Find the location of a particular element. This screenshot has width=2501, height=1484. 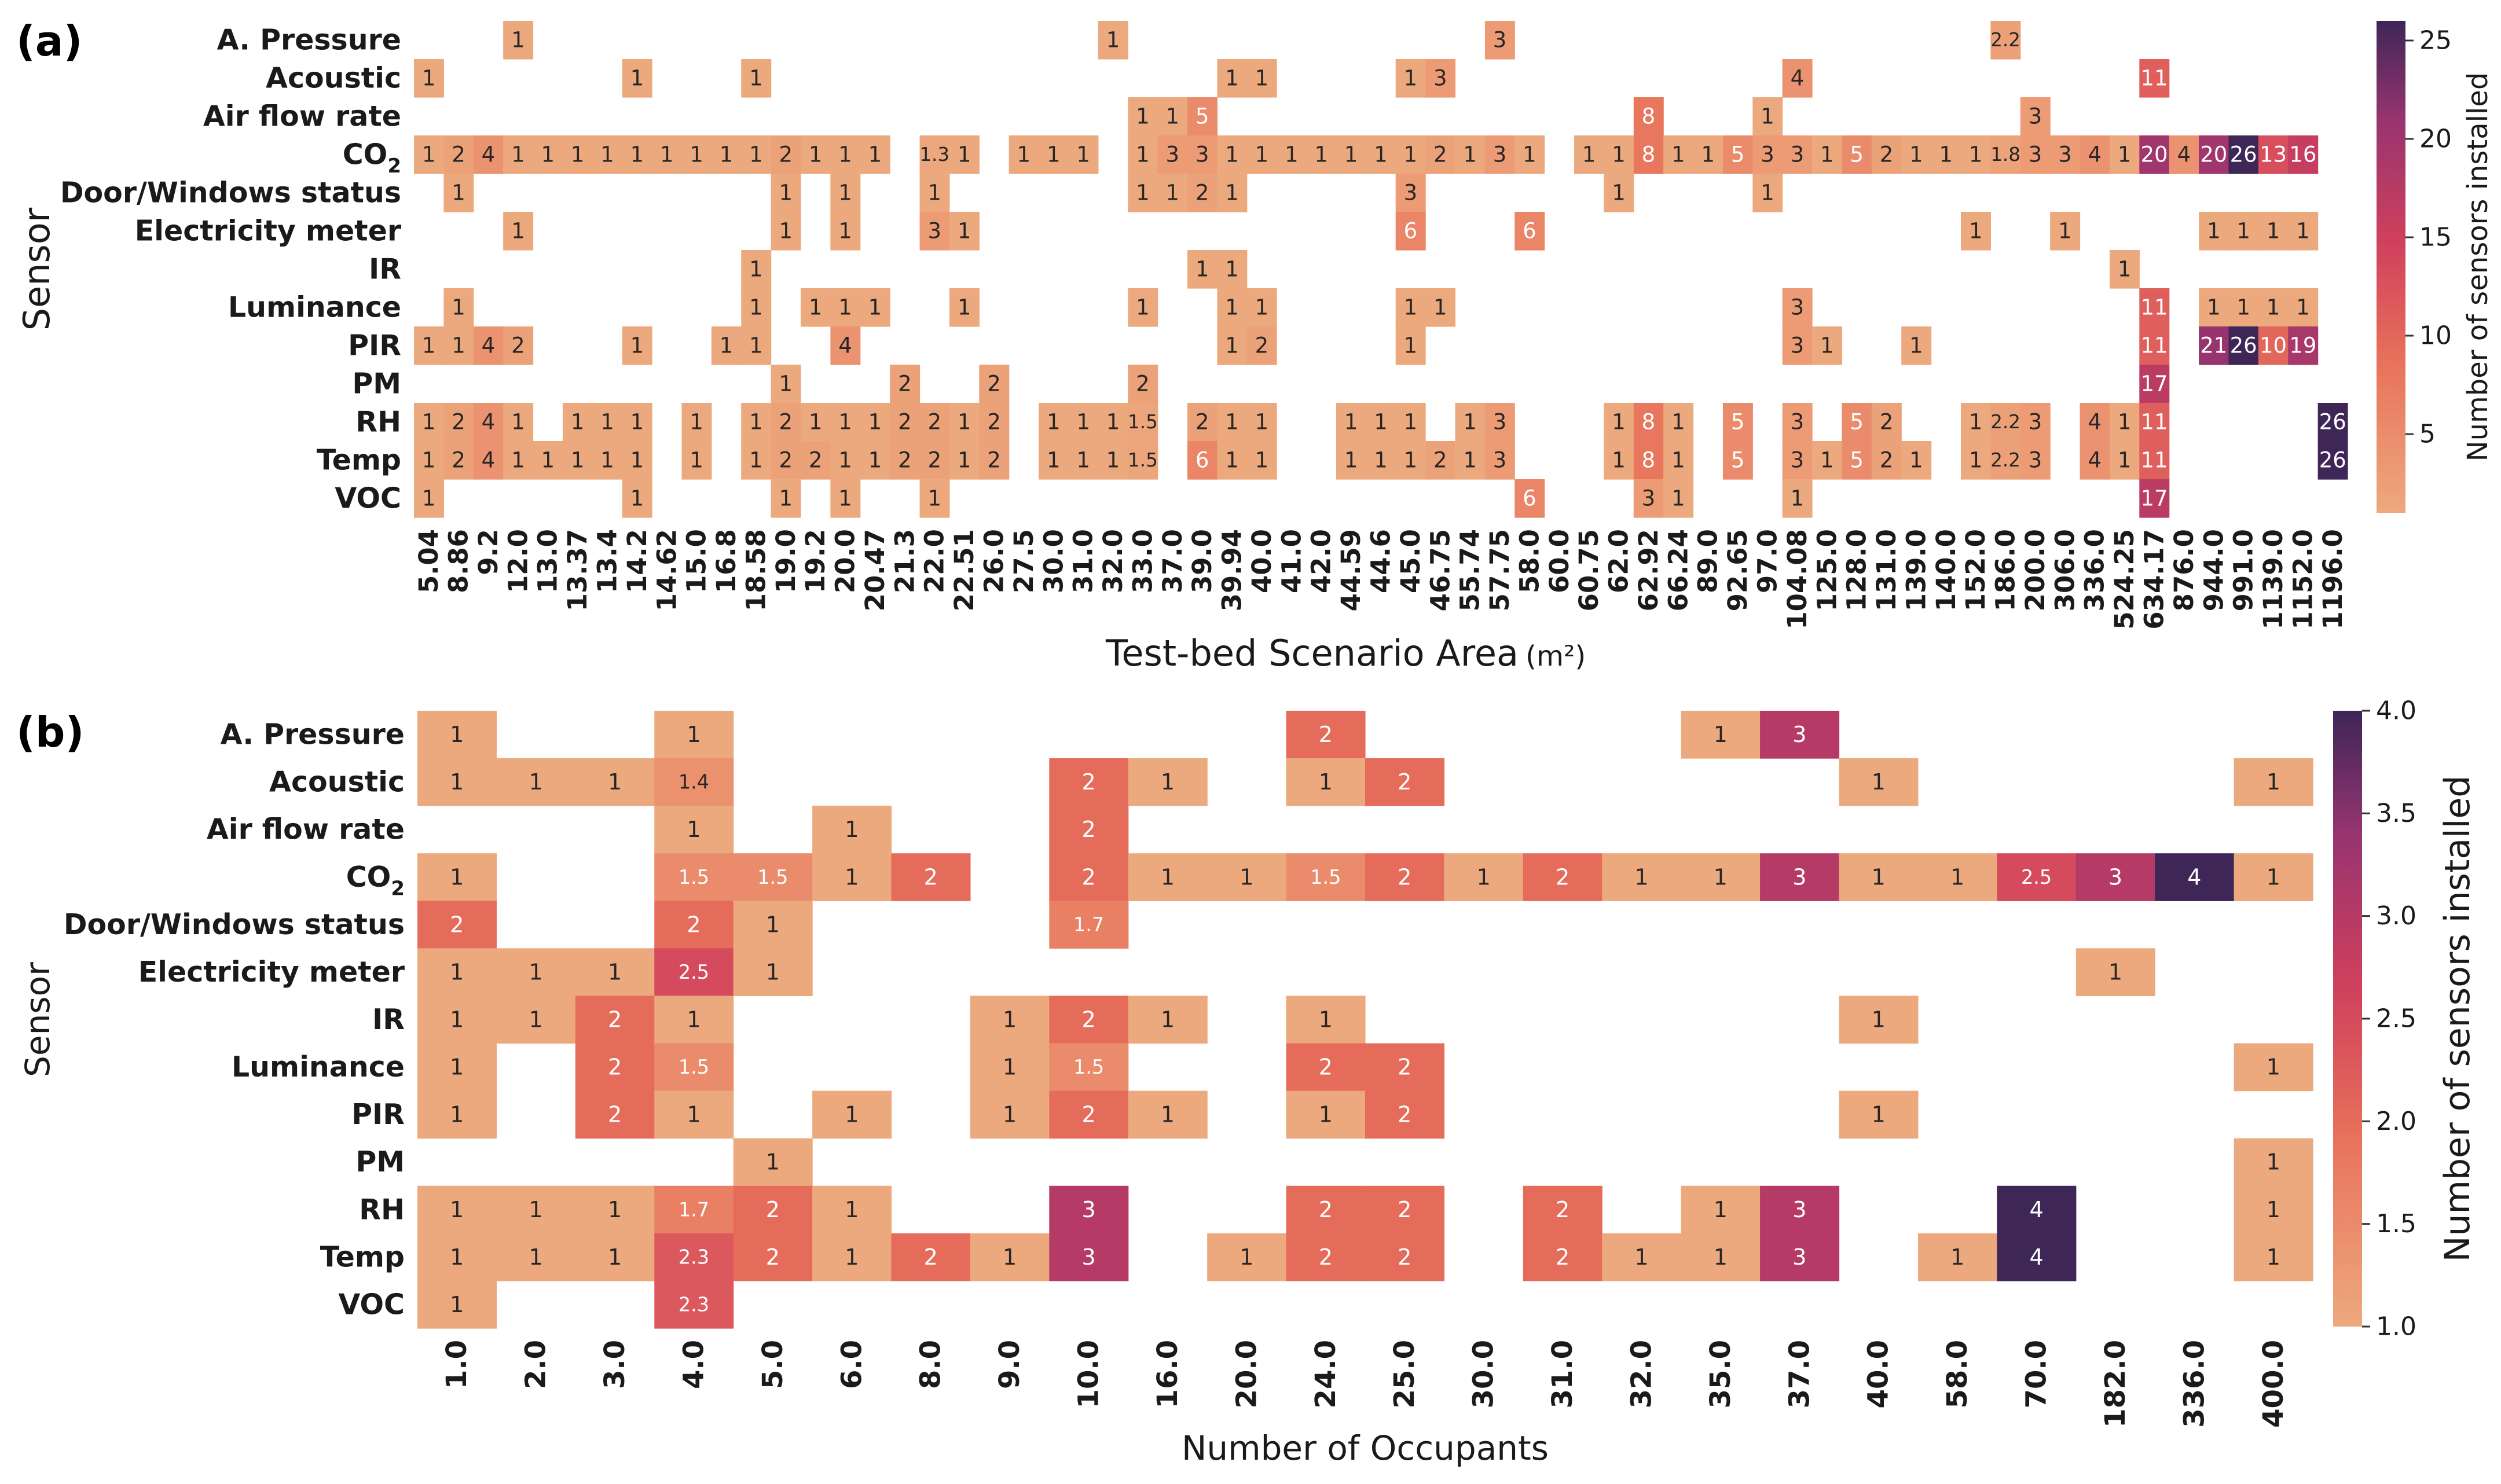

cell-value-label: 1.5 is located at coordinates (1326, 877).